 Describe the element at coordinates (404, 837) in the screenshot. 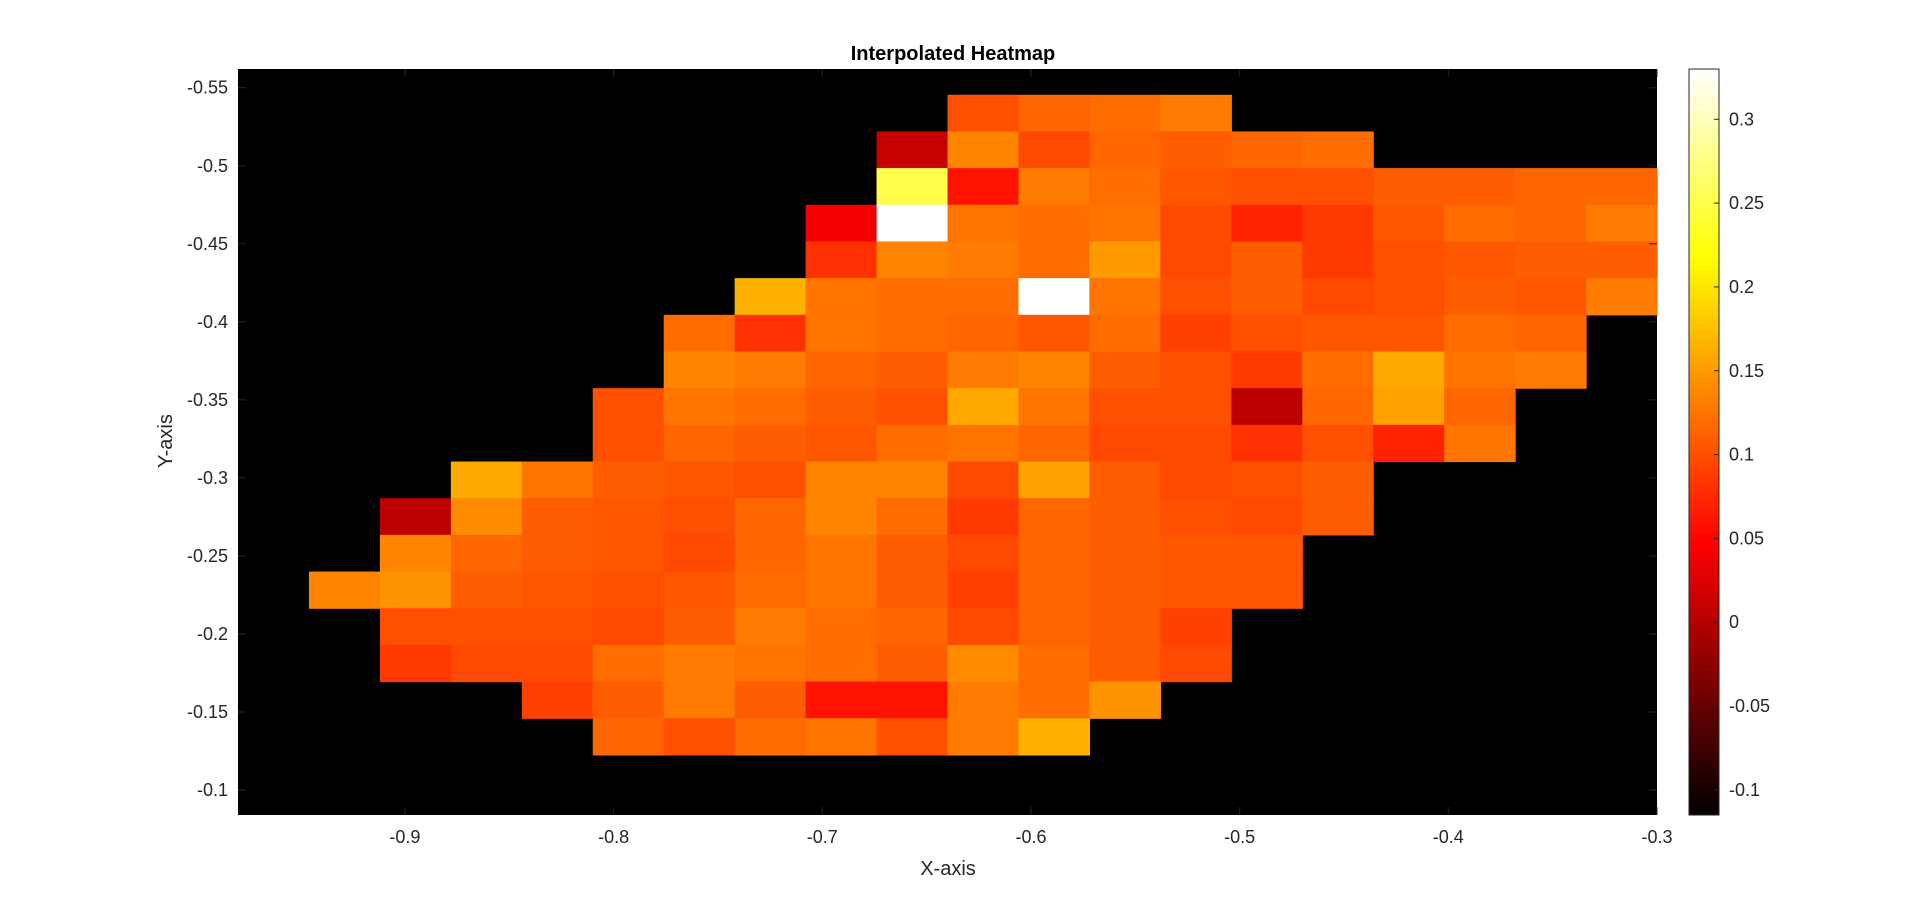

I see `x-tick-label: -0.9` at that location.